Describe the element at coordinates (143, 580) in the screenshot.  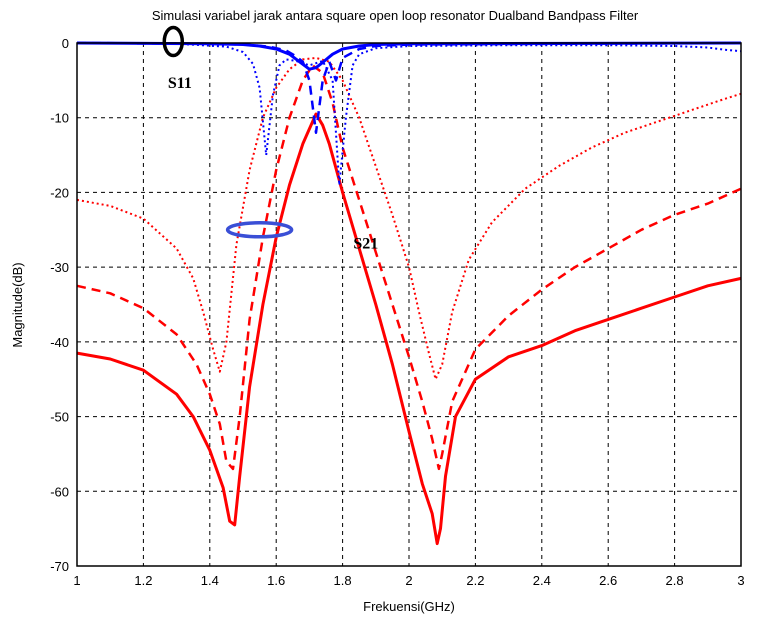
I see `x-tick-label: 1.2` at that location.